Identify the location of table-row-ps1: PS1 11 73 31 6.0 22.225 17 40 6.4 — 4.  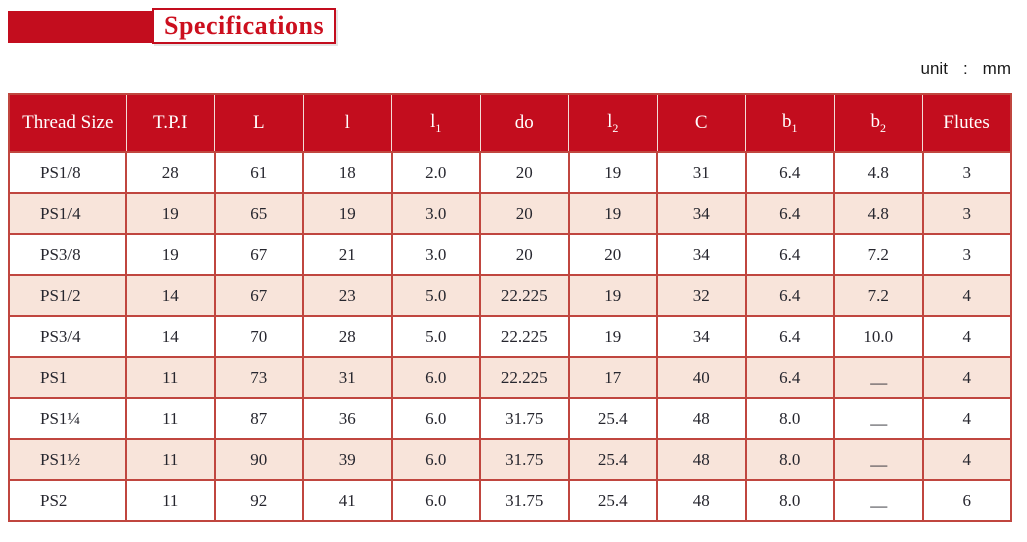
(510, 377).